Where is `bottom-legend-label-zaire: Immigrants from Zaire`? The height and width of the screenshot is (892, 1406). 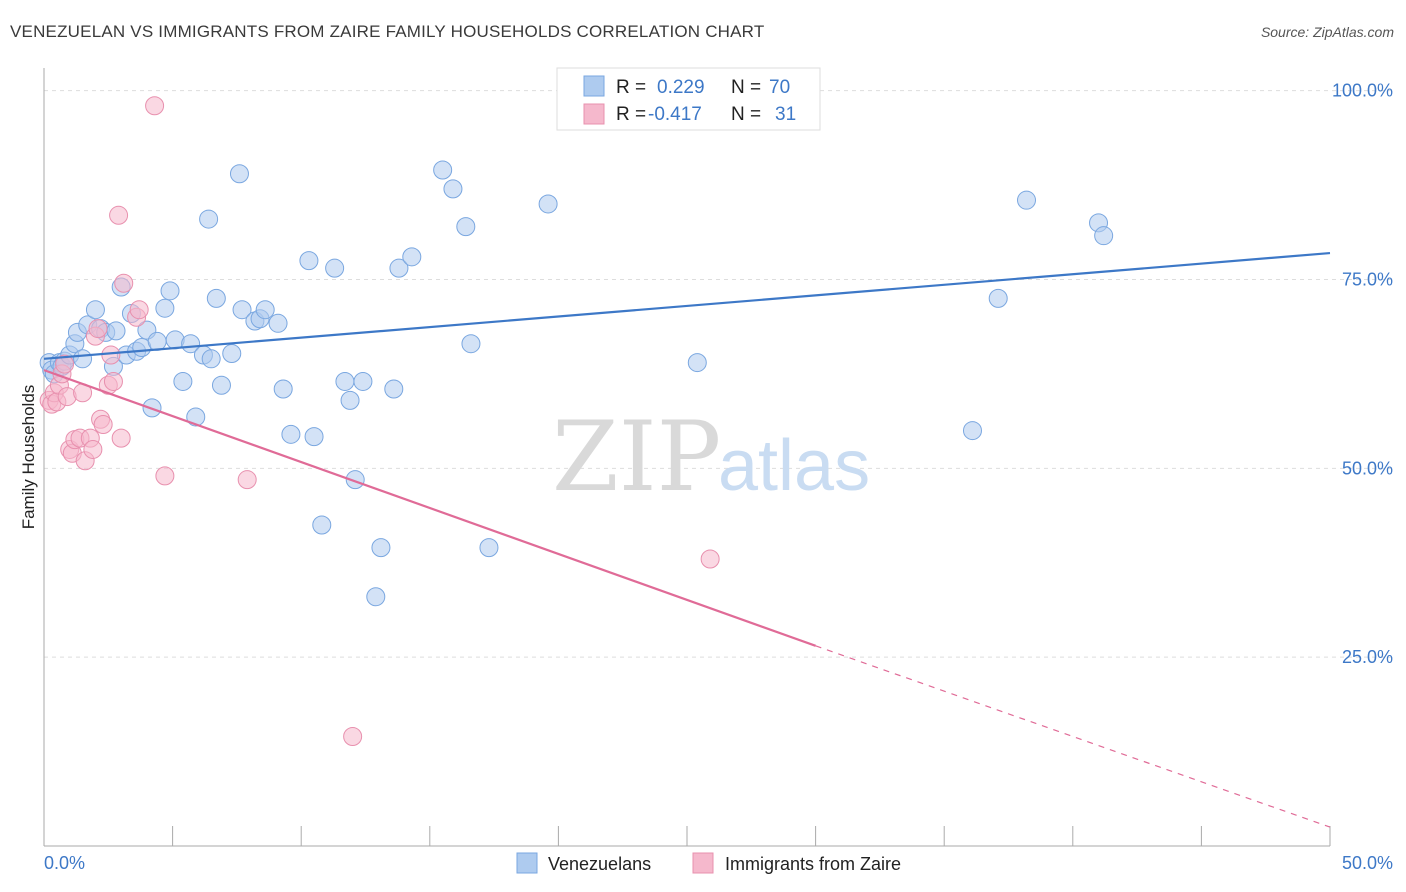 bottom-legend-label-zaire: Immigrants from Zaire is located at coordinates (813, 864).